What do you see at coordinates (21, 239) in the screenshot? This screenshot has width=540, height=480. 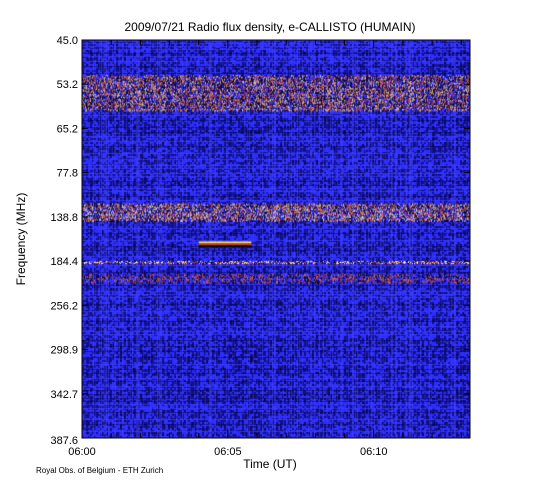 I see `y-axis-label: Frequency (MHz)` at bounding box center [21, 239].